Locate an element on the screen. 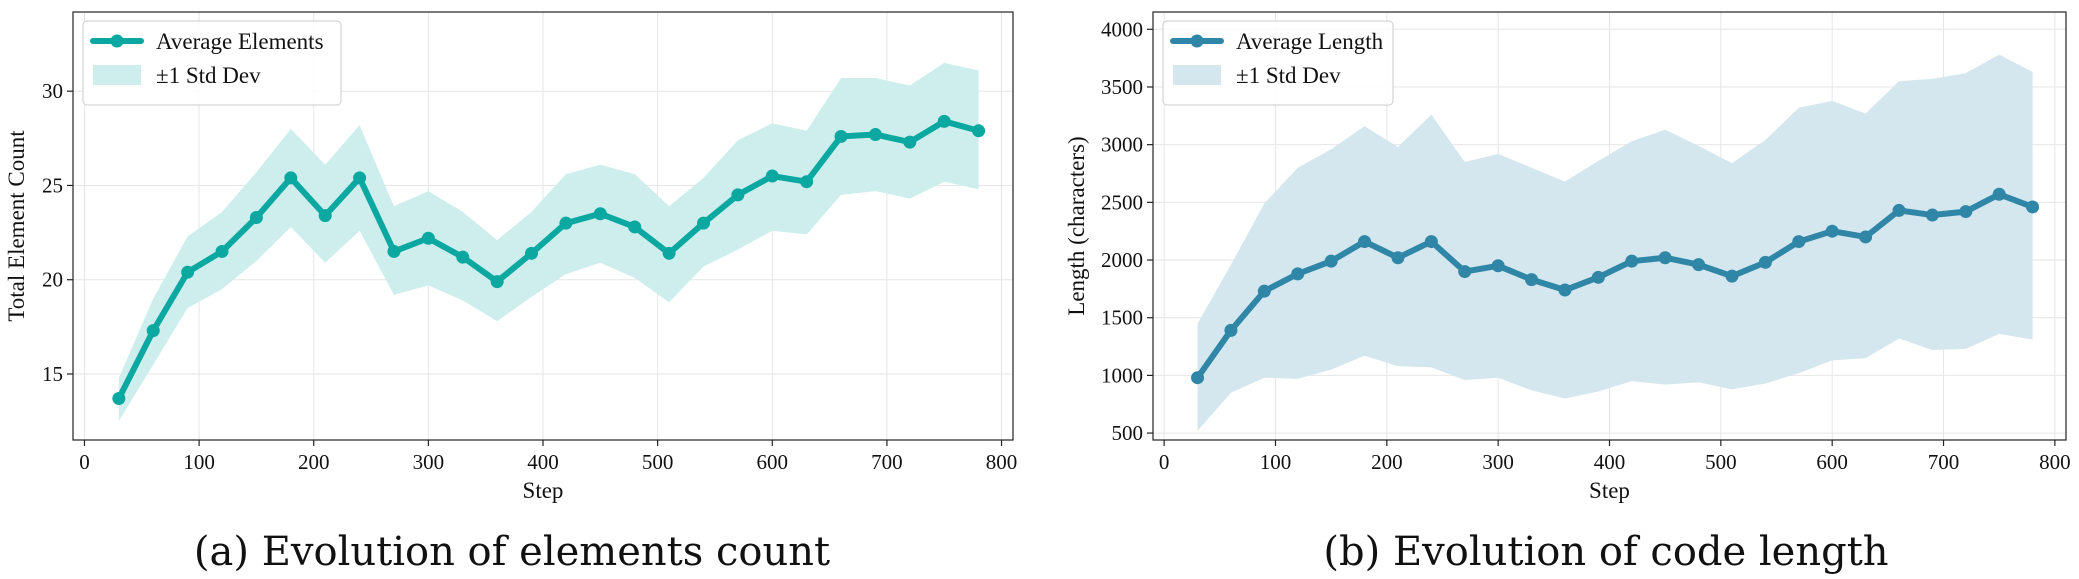 The image size is (2079, 579). legend-label: Average Elements is located at coordinates (240, 41).